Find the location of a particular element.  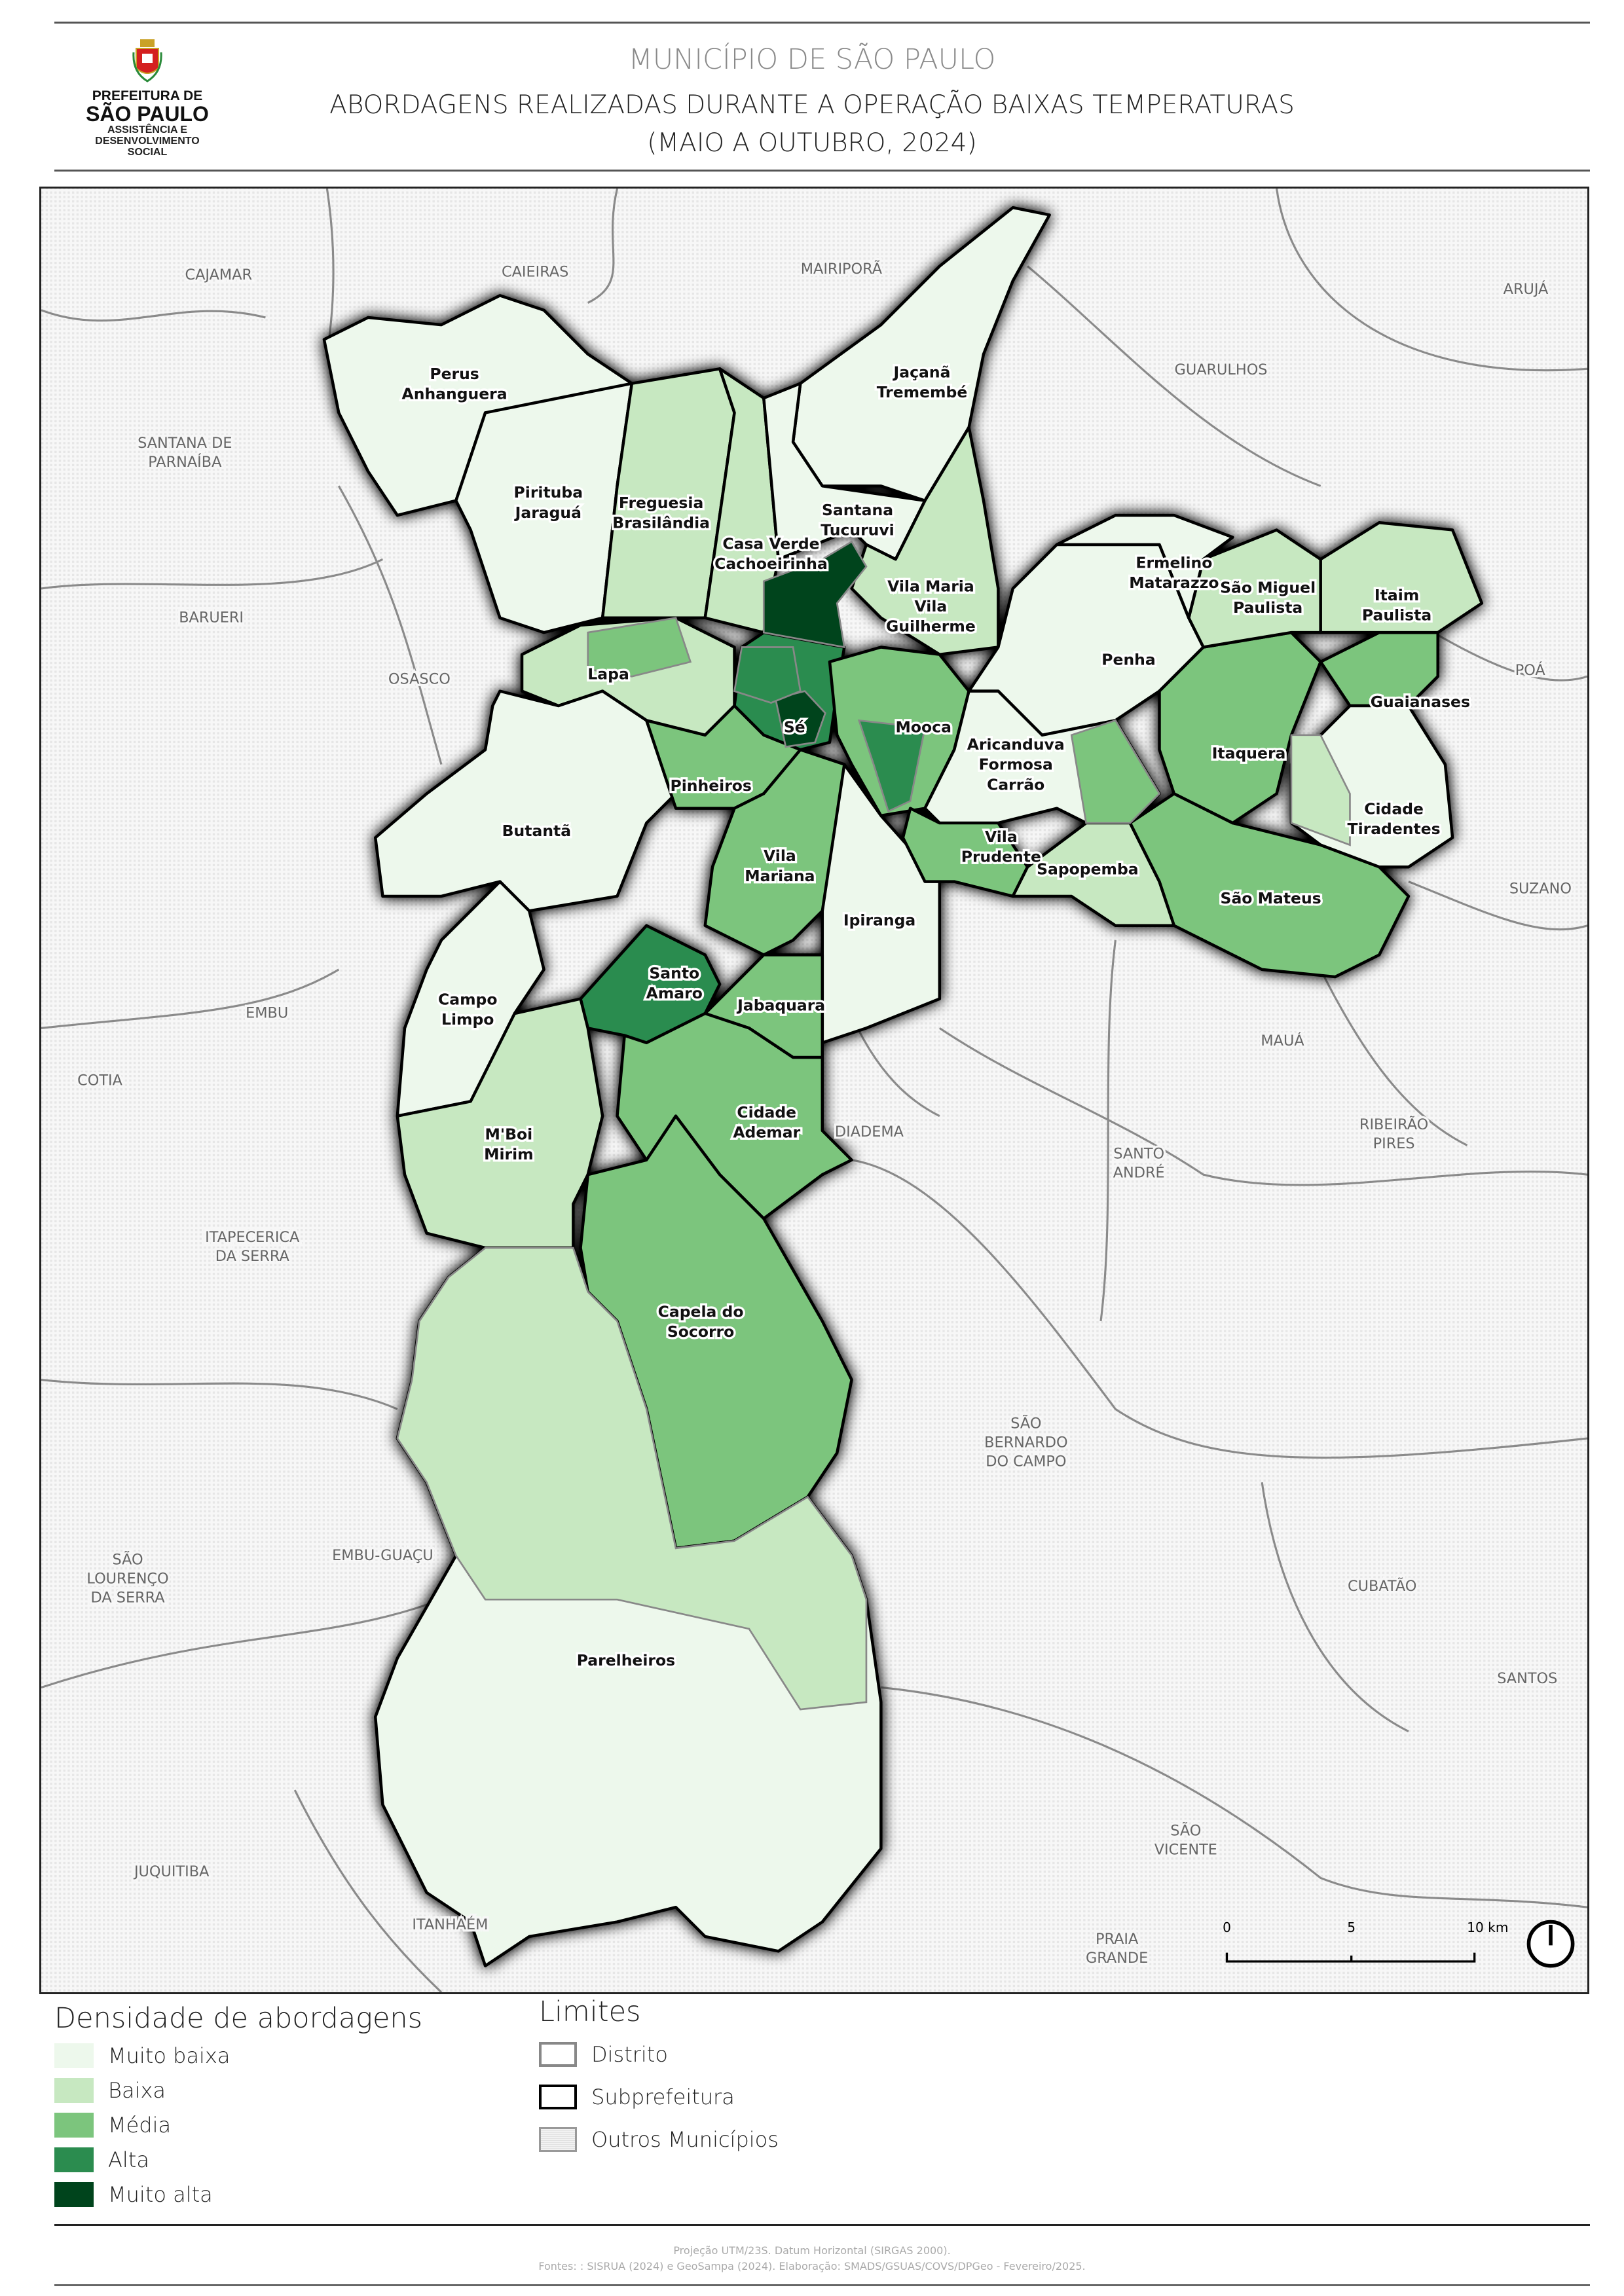

label-line: Ermelino is located at coordinates (1173, 563).